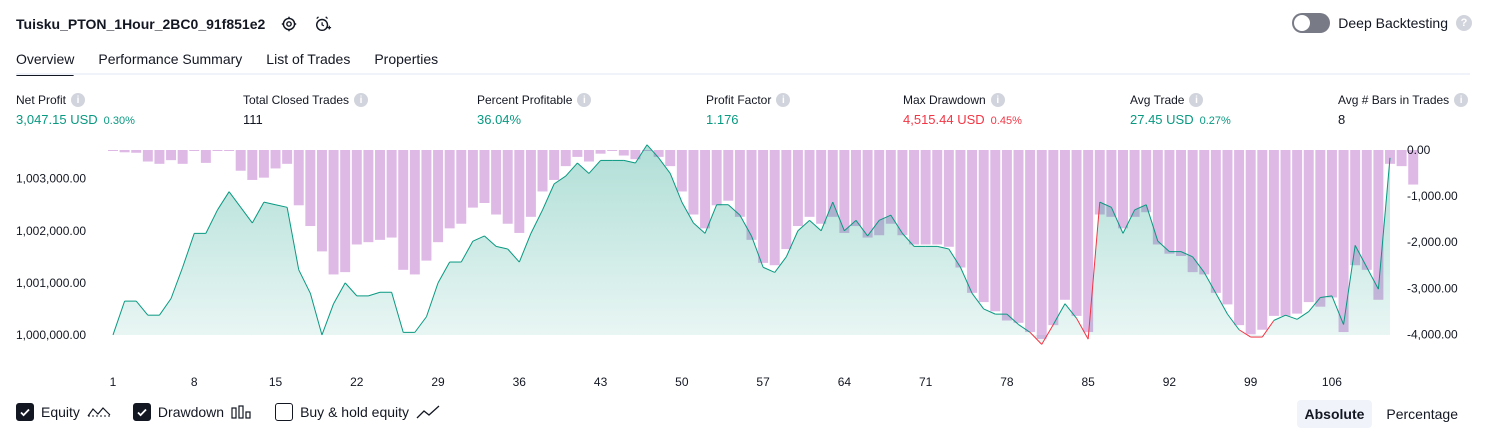 This screenshot has width=1486, height=438. Describe the element at coordinates (406, 59) in the screenshot. I see `tab-properties: Properties` at that location.